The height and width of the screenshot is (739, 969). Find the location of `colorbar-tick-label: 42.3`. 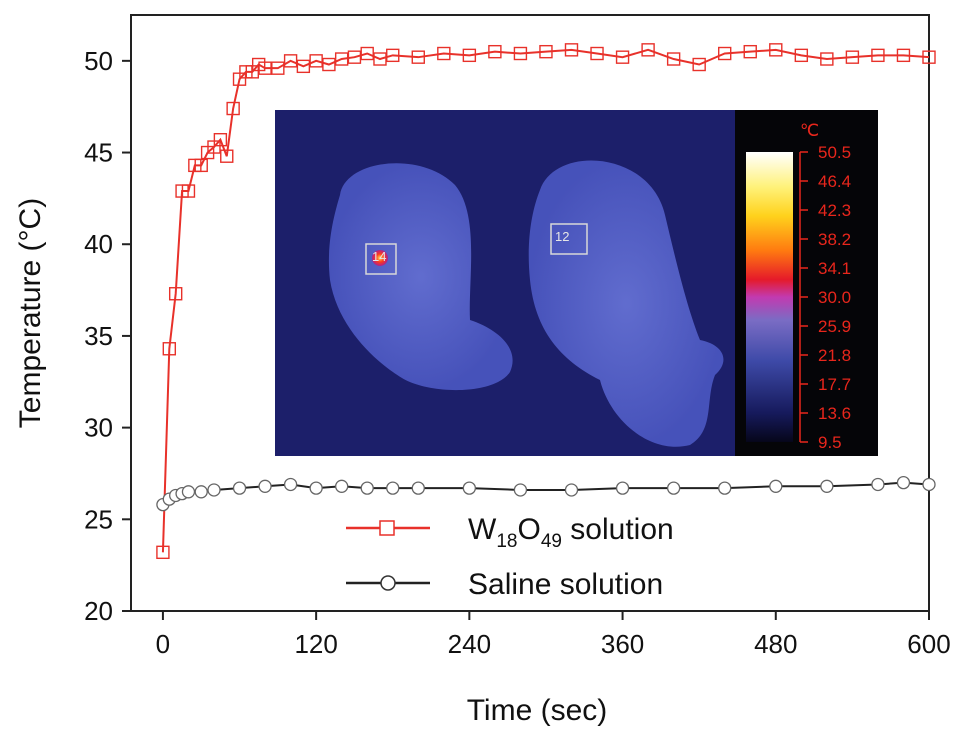

colorbar-tick-label: 42.3 is located at coordinates (834, 210).